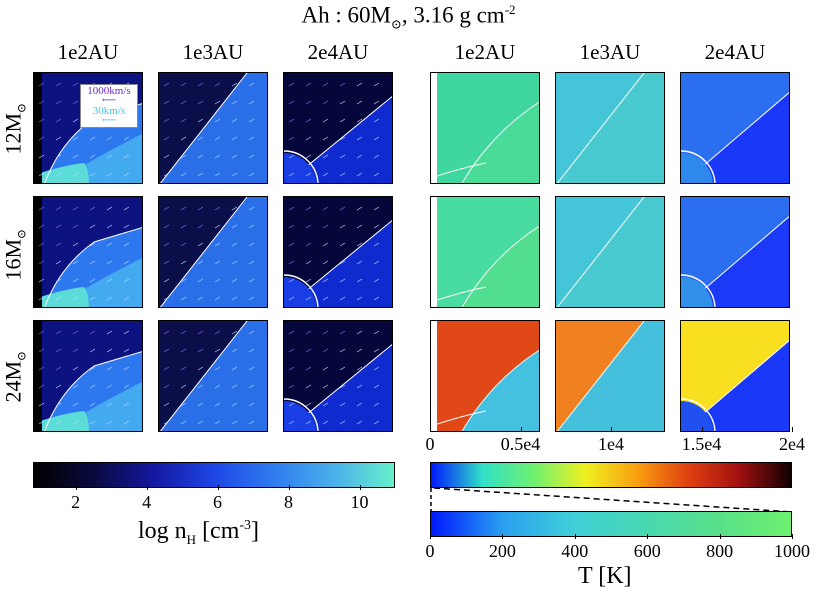 This screenshot has height=593, width=817. Describe the element at coordinates (610, 128) in the screenshot. I see `temperature-panel-r1-1e3AU` at that location.